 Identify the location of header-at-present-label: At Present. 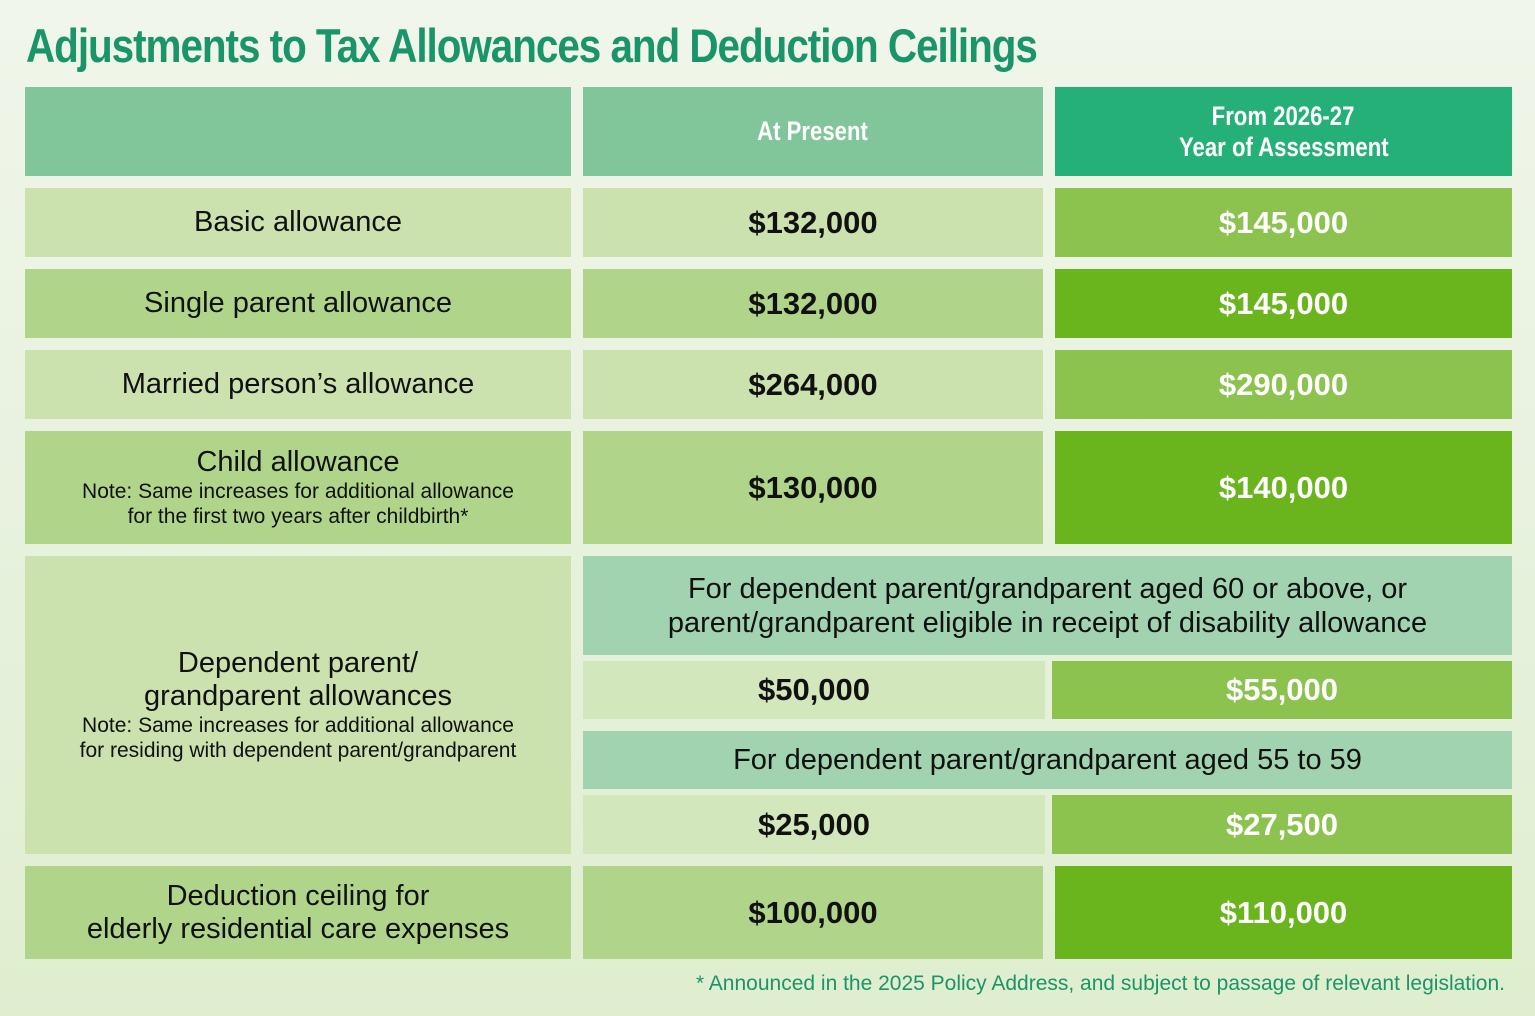
(813, 131).